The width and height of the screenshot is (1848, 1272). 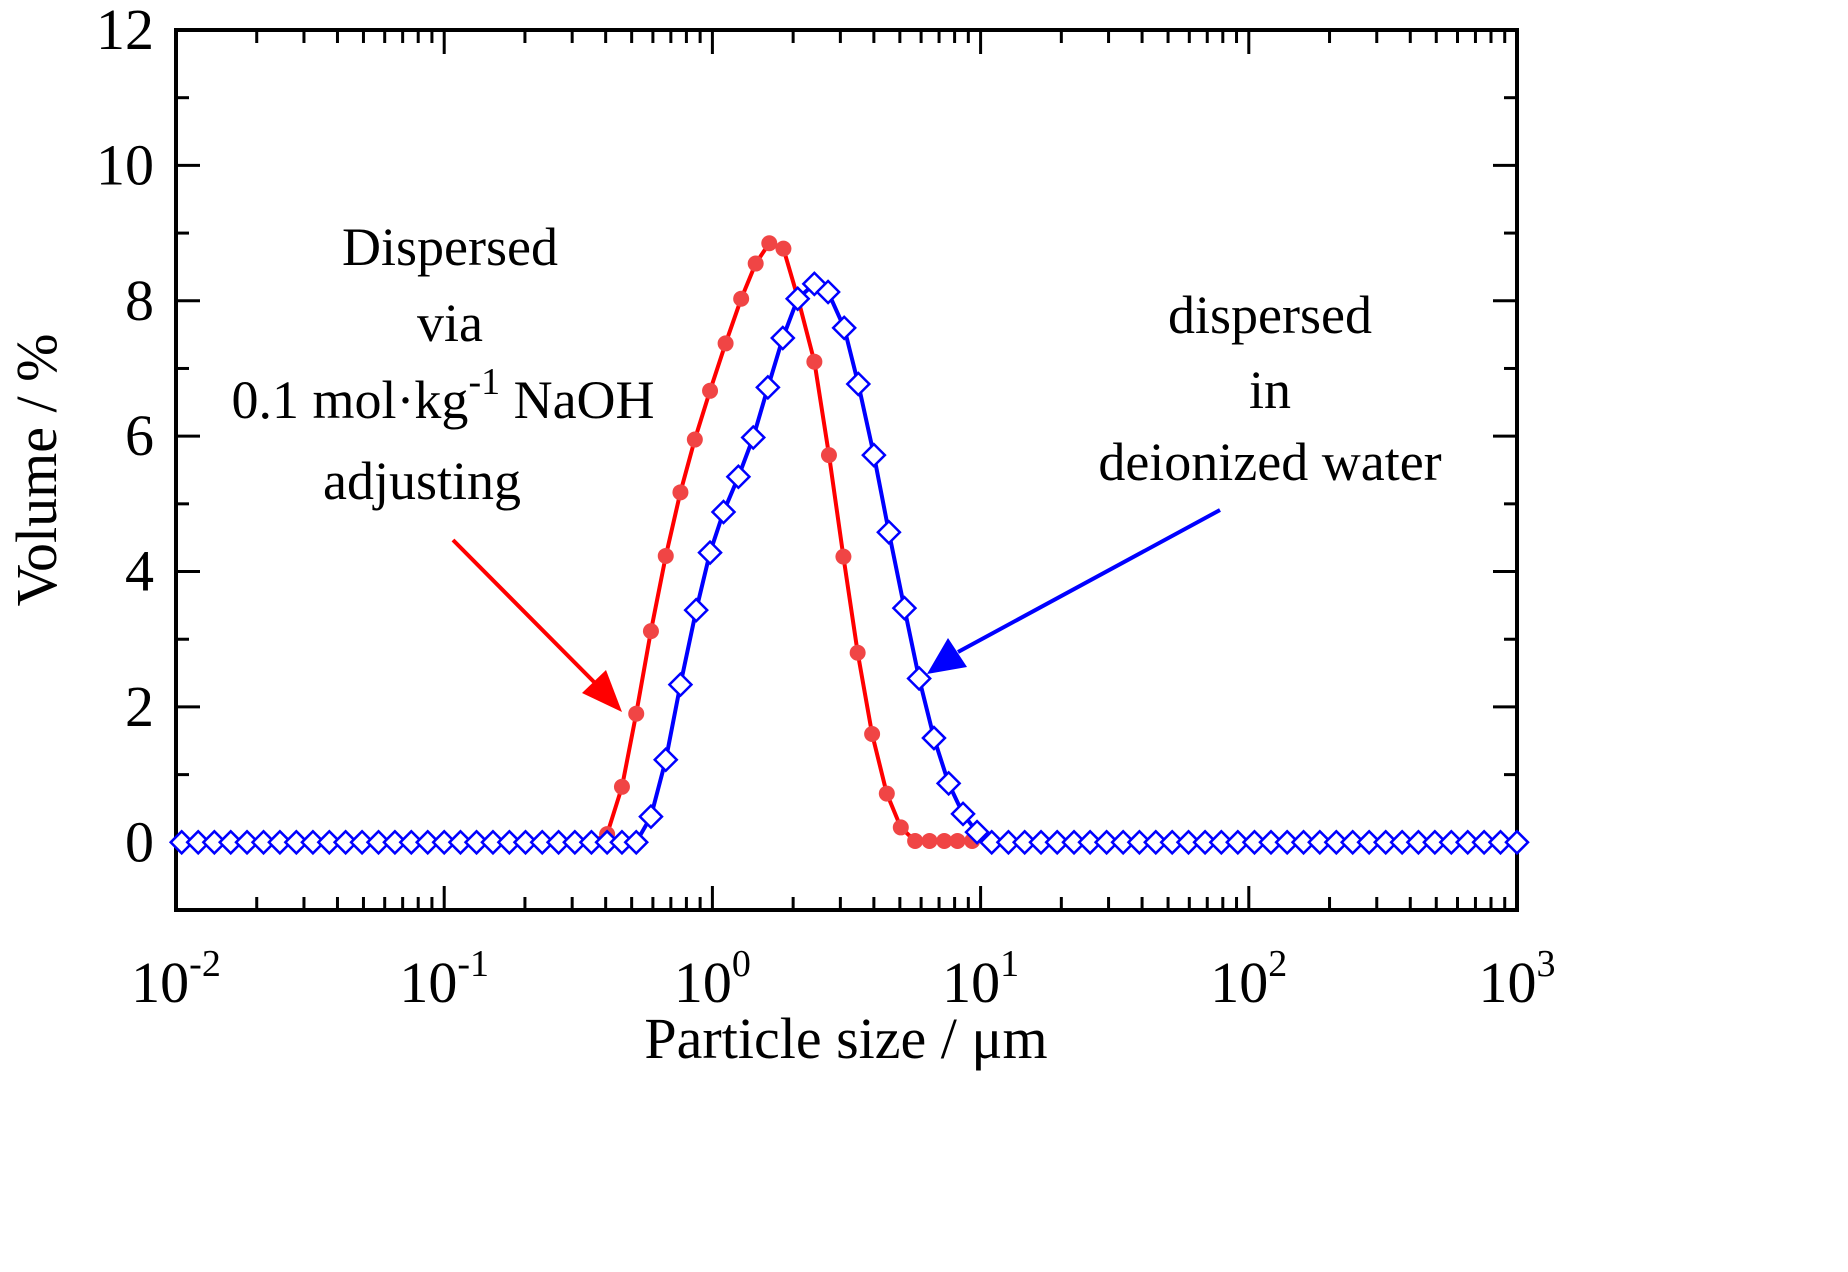 What do you see at coordinates (139, 435) in the screenshot?
I see `y-tick-label: 6` at bounding box center [139, 435].